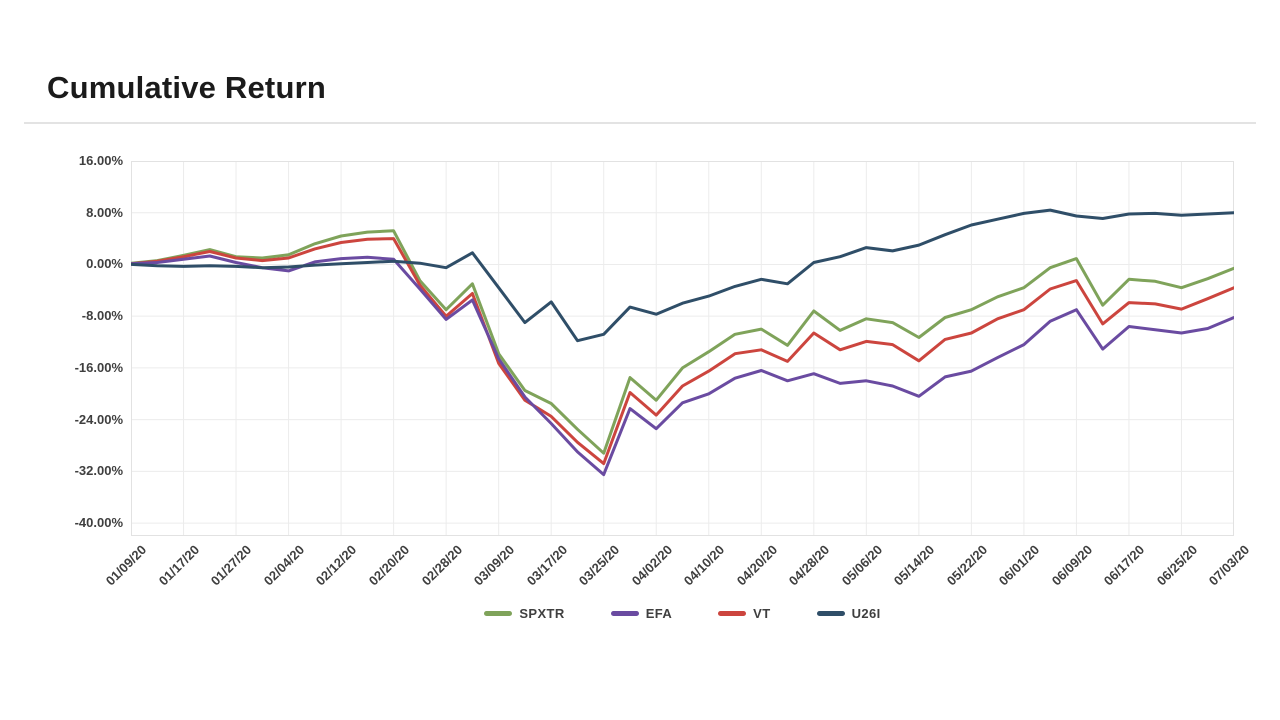 The width and height of the screenshot is (1280, 720). Describe the element at coordinates (966, 565) in the screenshot. I see `x-axis-tick-label: 05/22/20` at that location.